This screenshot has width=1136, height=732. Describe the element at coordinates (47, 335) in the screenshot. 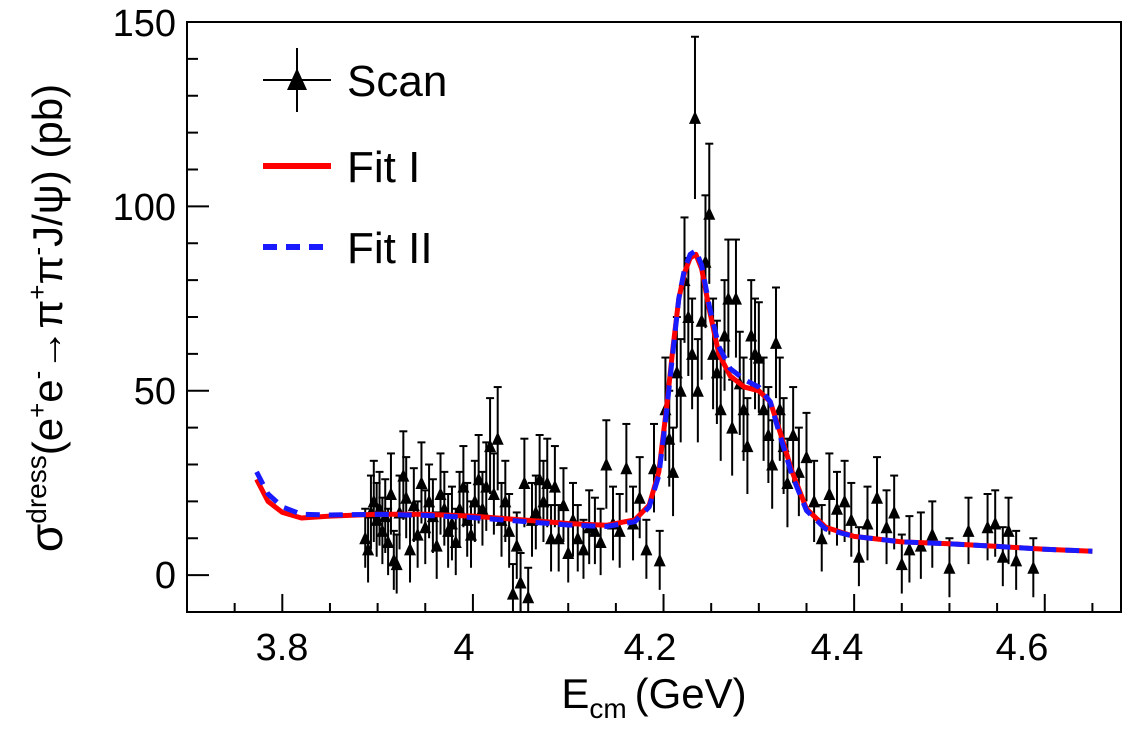

I see `y-axis-arrow: →π` at that location.